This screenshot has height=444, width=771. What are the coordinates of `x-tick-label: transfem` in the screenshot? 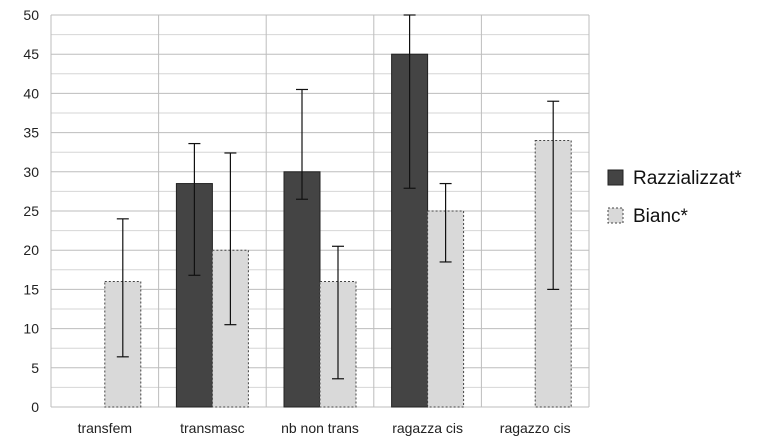 It's located at (105, 428).